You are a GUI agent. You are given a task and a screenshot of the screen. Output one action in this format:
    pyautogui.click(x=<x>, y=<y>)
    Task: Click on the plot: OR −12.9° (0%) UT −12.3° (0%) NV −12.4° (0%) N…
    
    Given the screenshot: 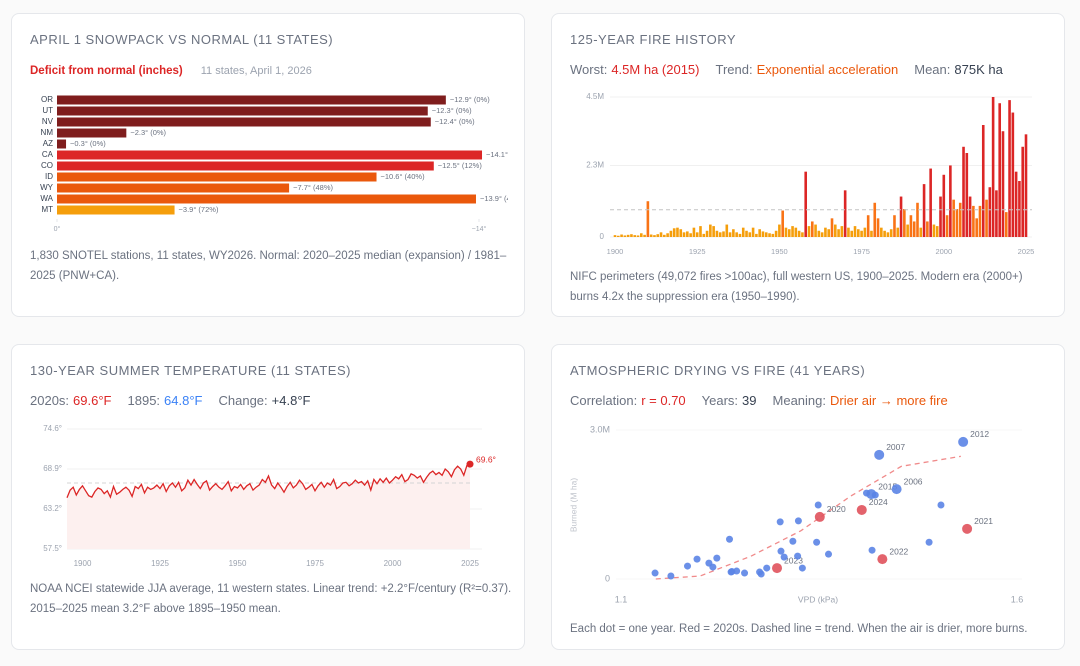 What is the action you would take?
    pyautogui.click(x=274, y=164)
    